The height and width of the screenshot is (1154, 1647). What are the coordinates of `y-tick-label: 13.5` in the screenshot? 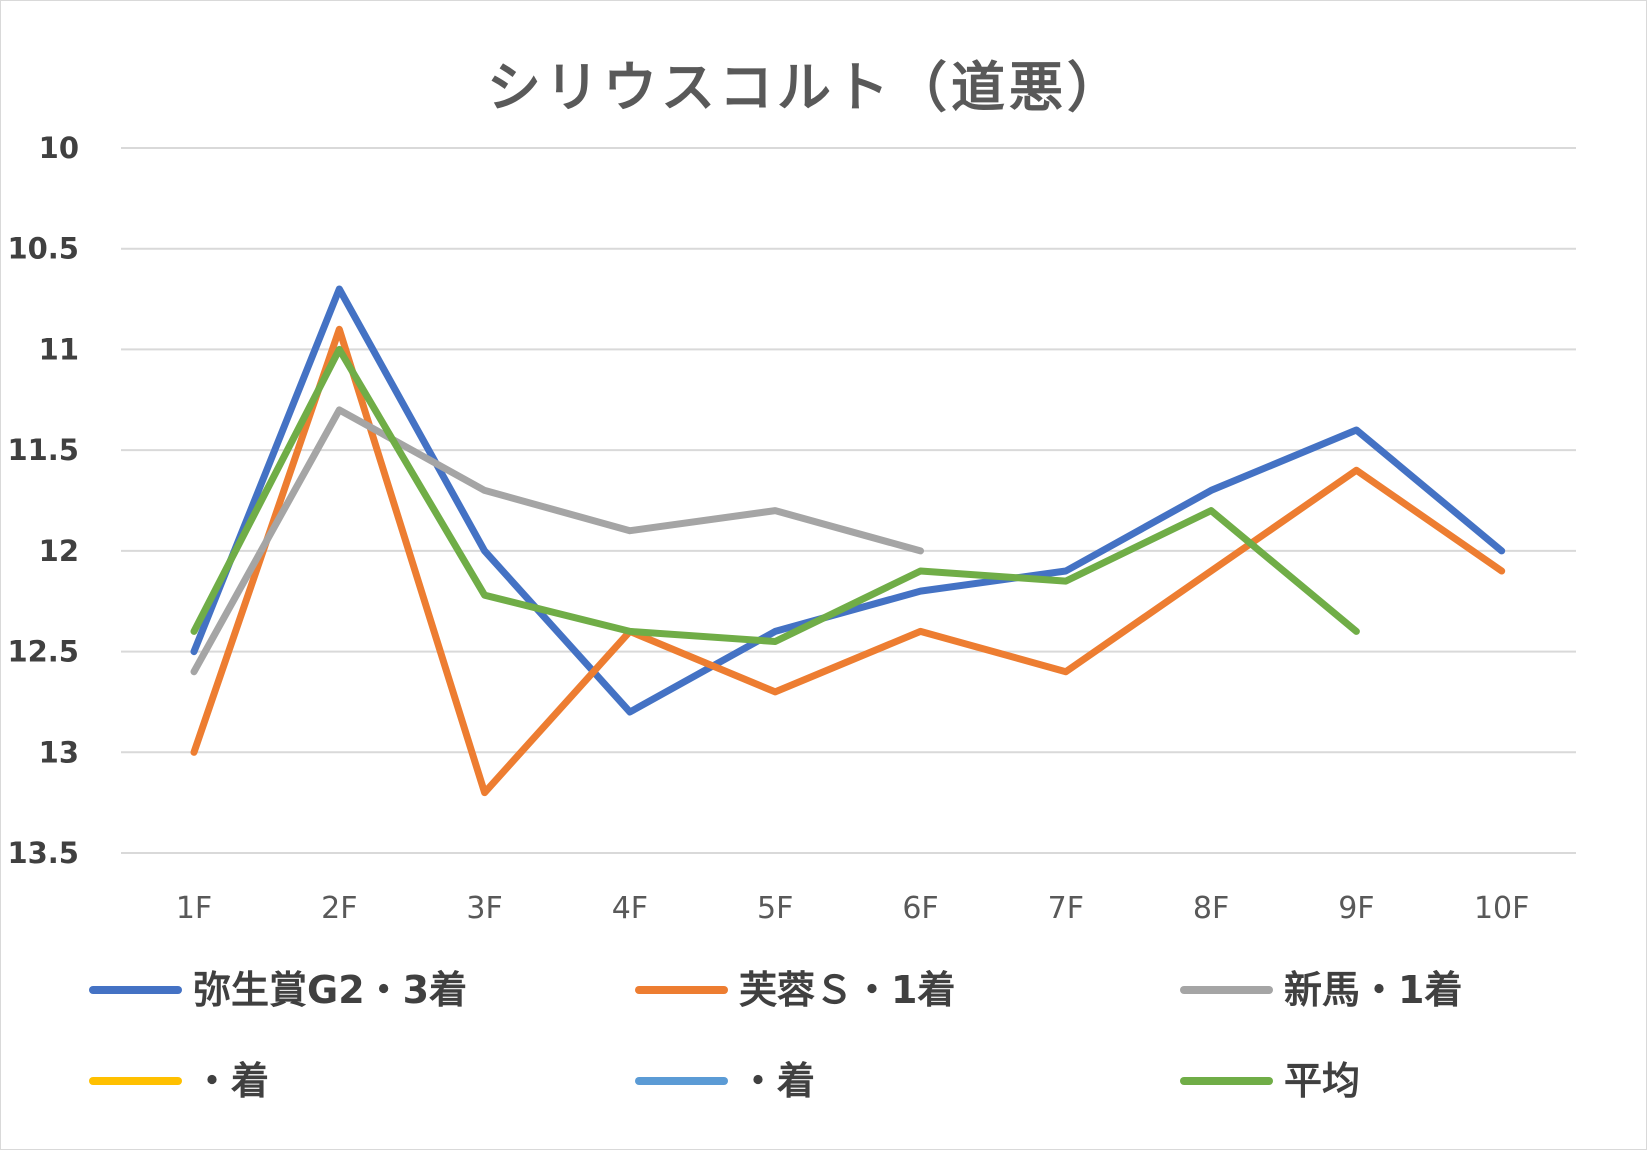 It's located at (43, 853).